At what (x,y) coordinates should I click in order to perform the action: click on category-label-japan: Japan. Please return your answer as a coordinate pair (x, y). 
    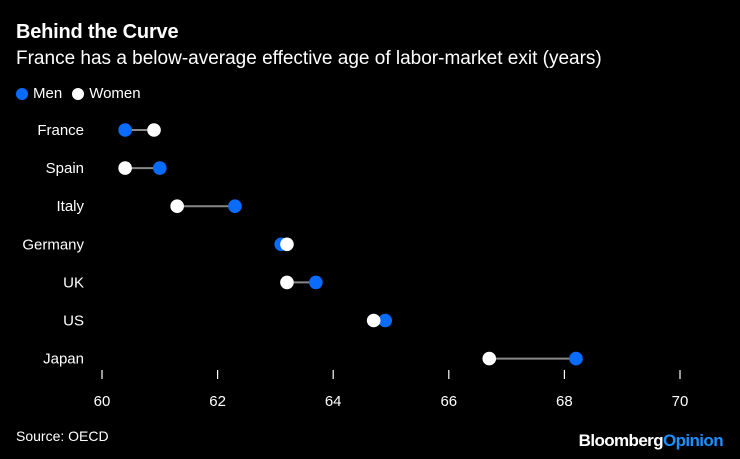
    Looking at the image, I should click on (63, 359).